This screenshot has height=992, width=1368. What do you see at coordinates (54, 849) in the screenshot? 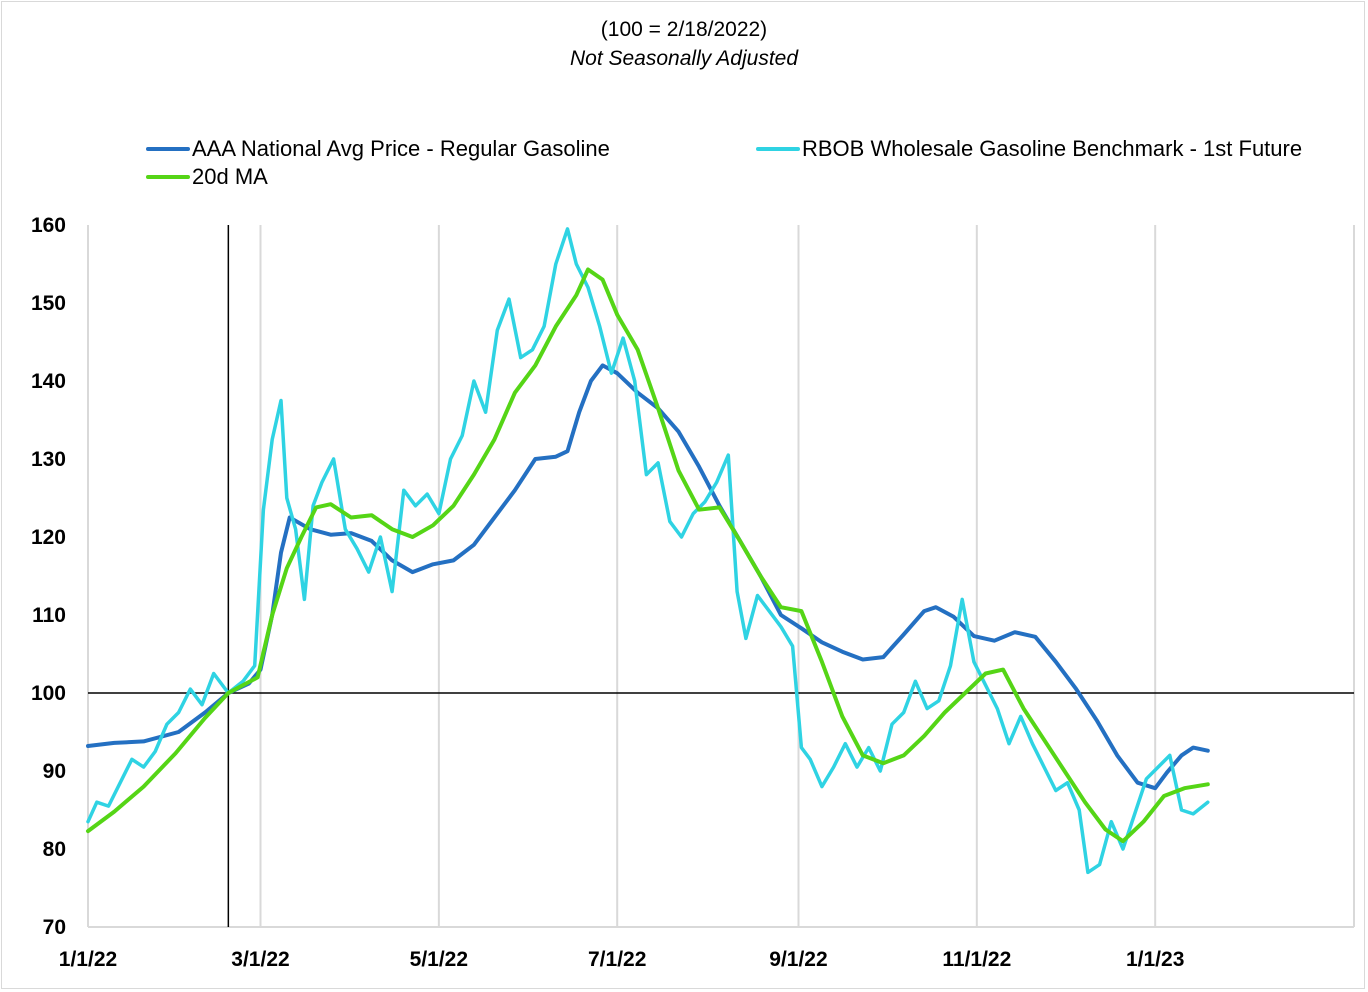
I see `y-tick-label: 80` at bounding box center [54, 849].